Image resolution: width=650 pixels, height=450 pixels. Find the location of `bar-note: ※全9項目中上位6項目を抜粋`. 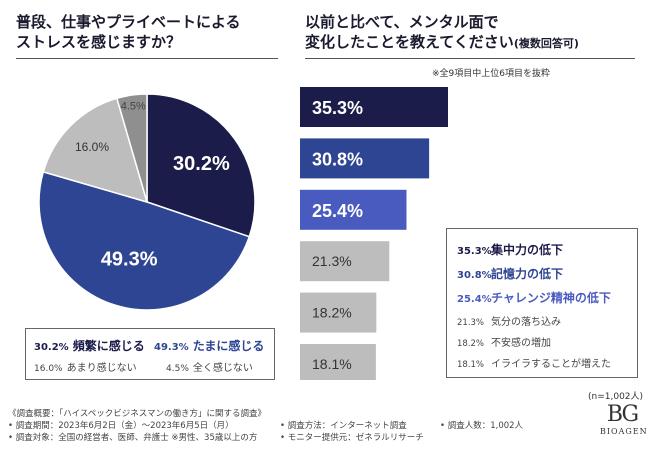

bar-note: ※全9項目中上位6項目を抜粋 is located at coordinates (491, 74).